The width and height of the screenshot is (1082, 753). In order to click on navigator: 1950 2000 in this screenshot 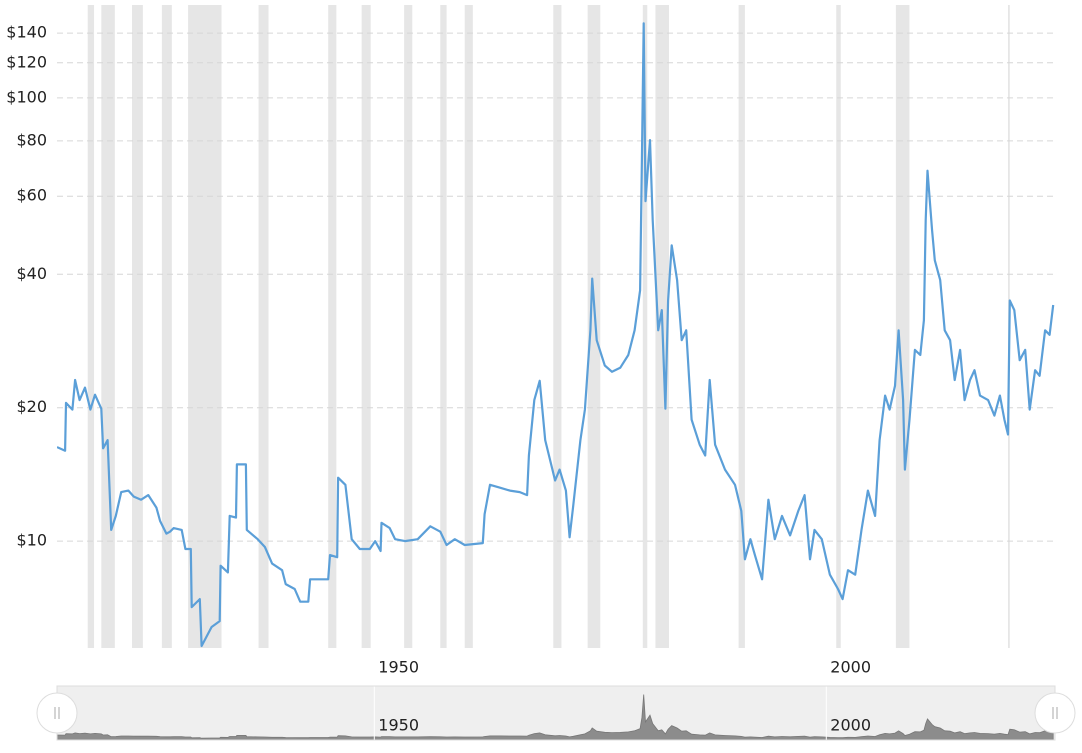, I will do `click(555, 713)`.